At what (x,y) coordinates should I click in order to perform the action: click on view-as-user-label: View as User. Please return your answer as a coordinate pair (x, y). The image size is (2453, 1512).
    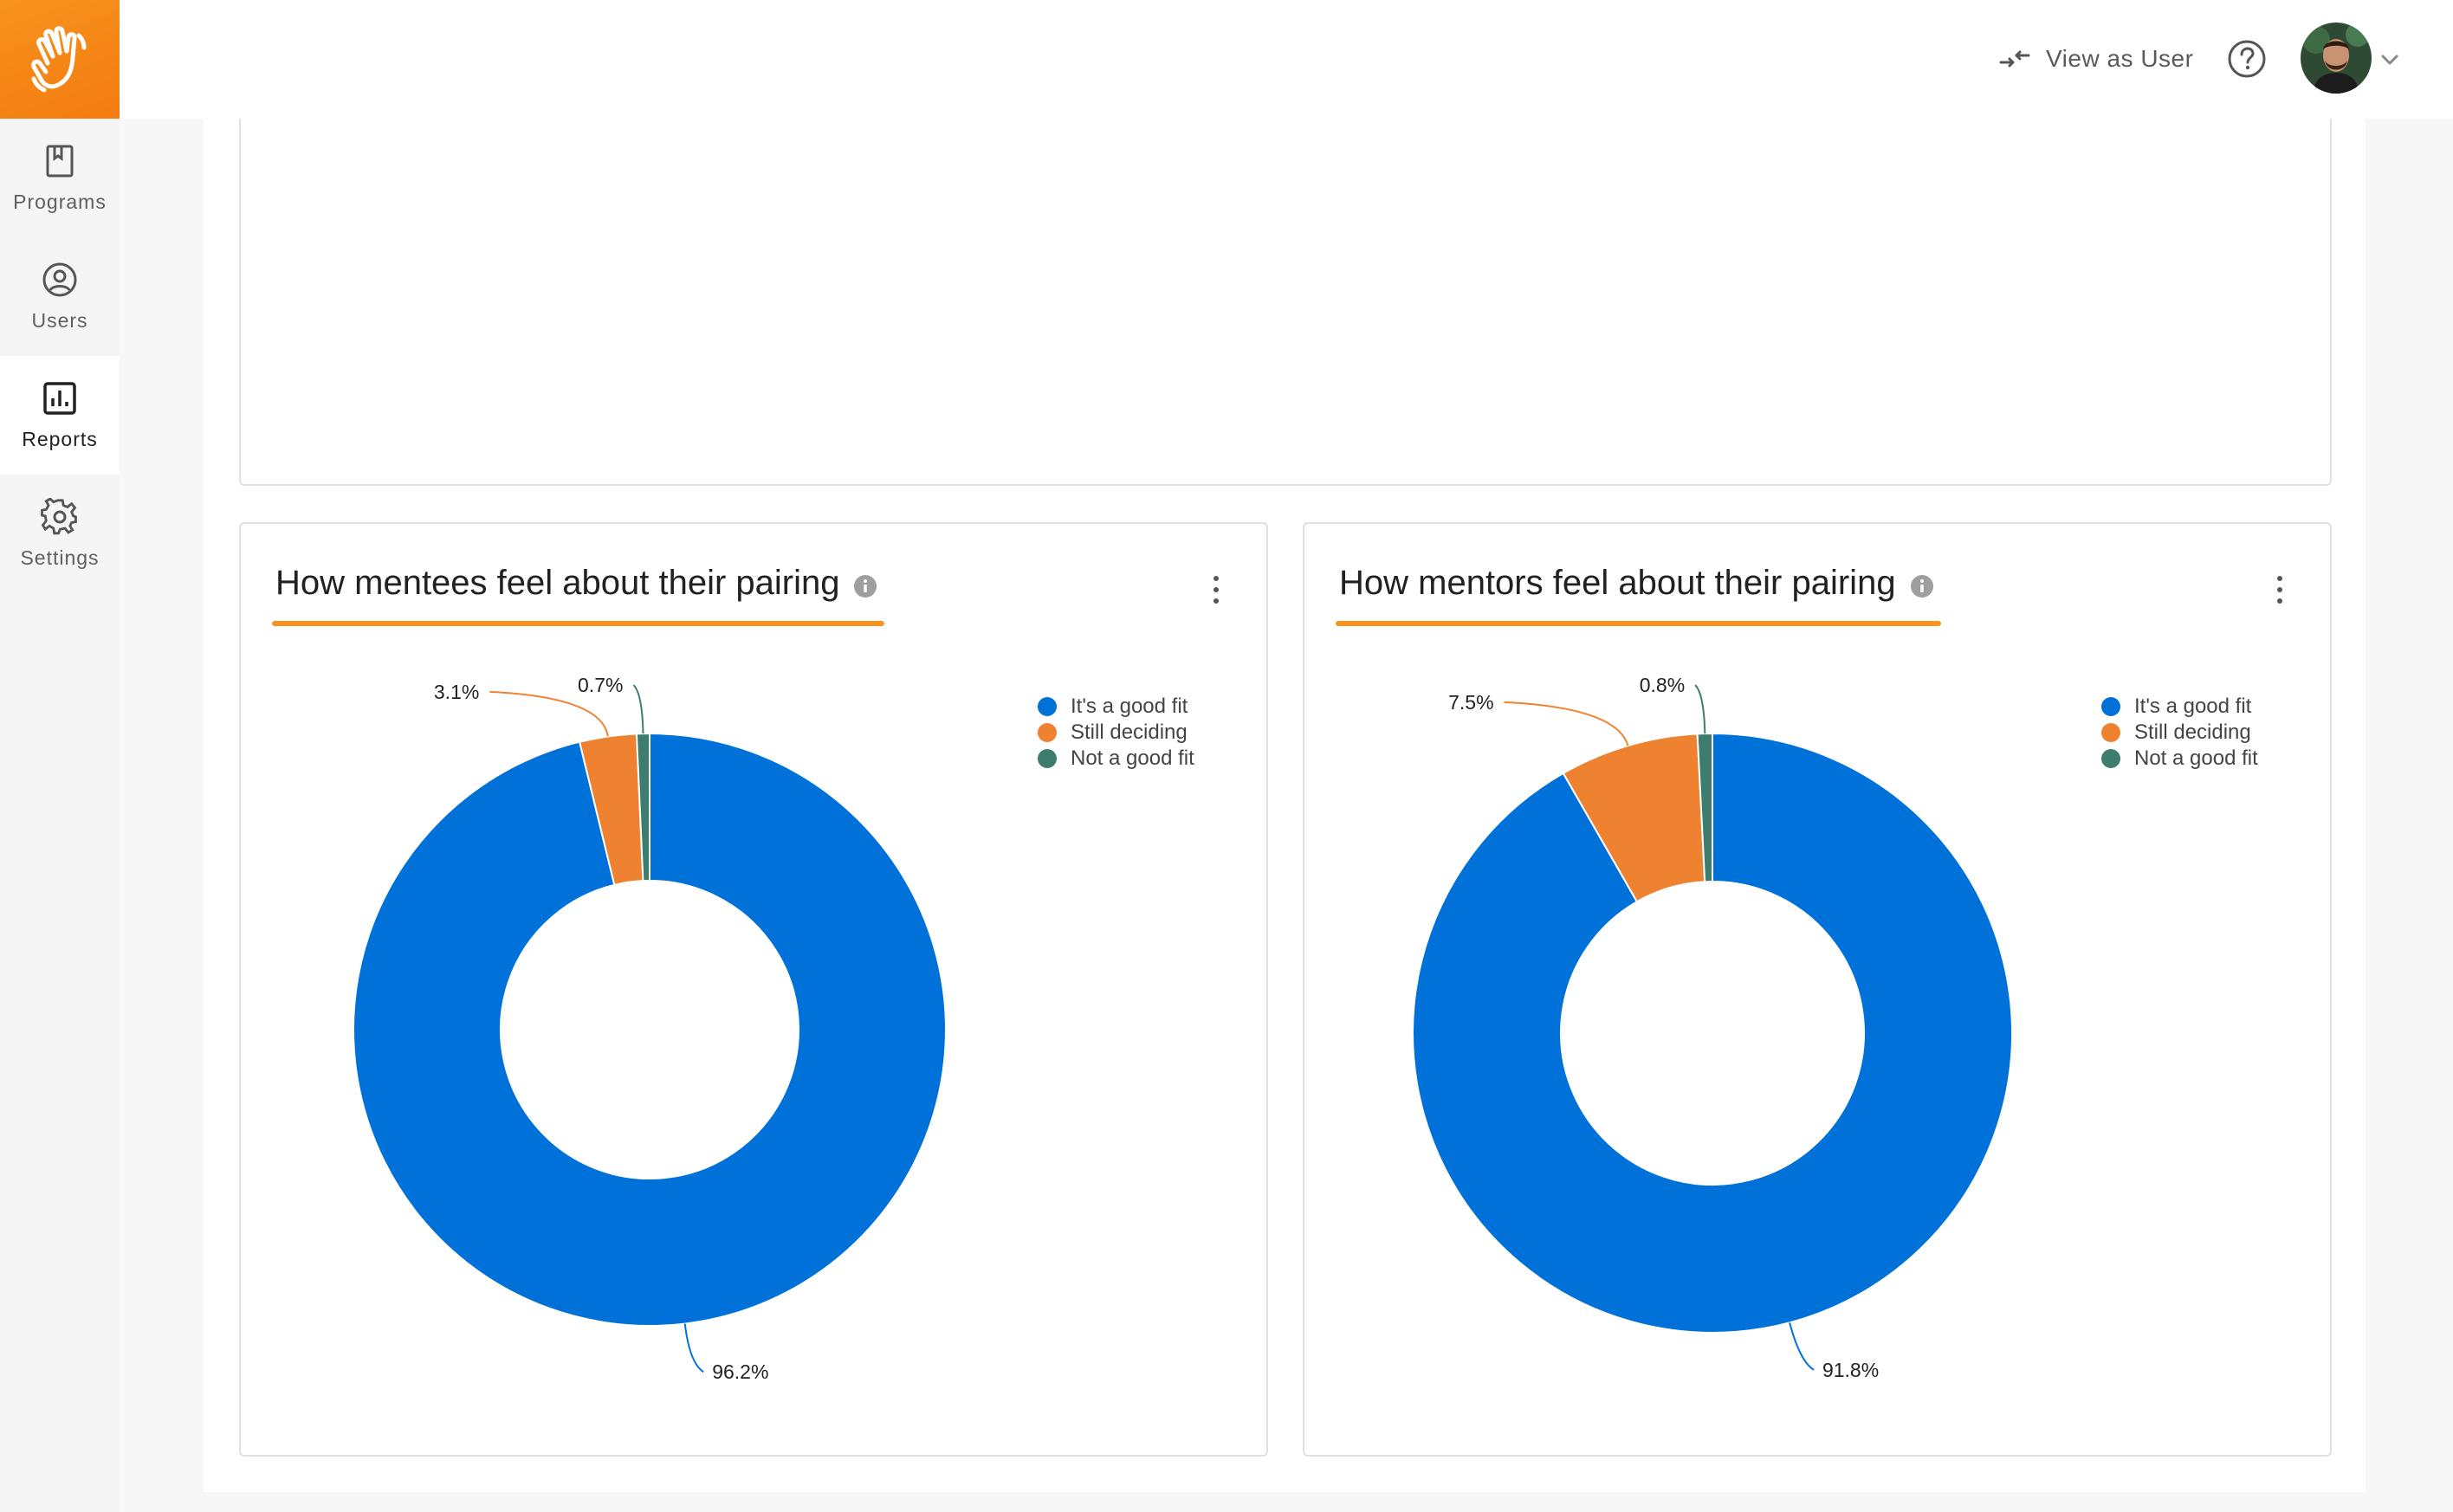
    Looking at the image, I should click on (2120, 58).